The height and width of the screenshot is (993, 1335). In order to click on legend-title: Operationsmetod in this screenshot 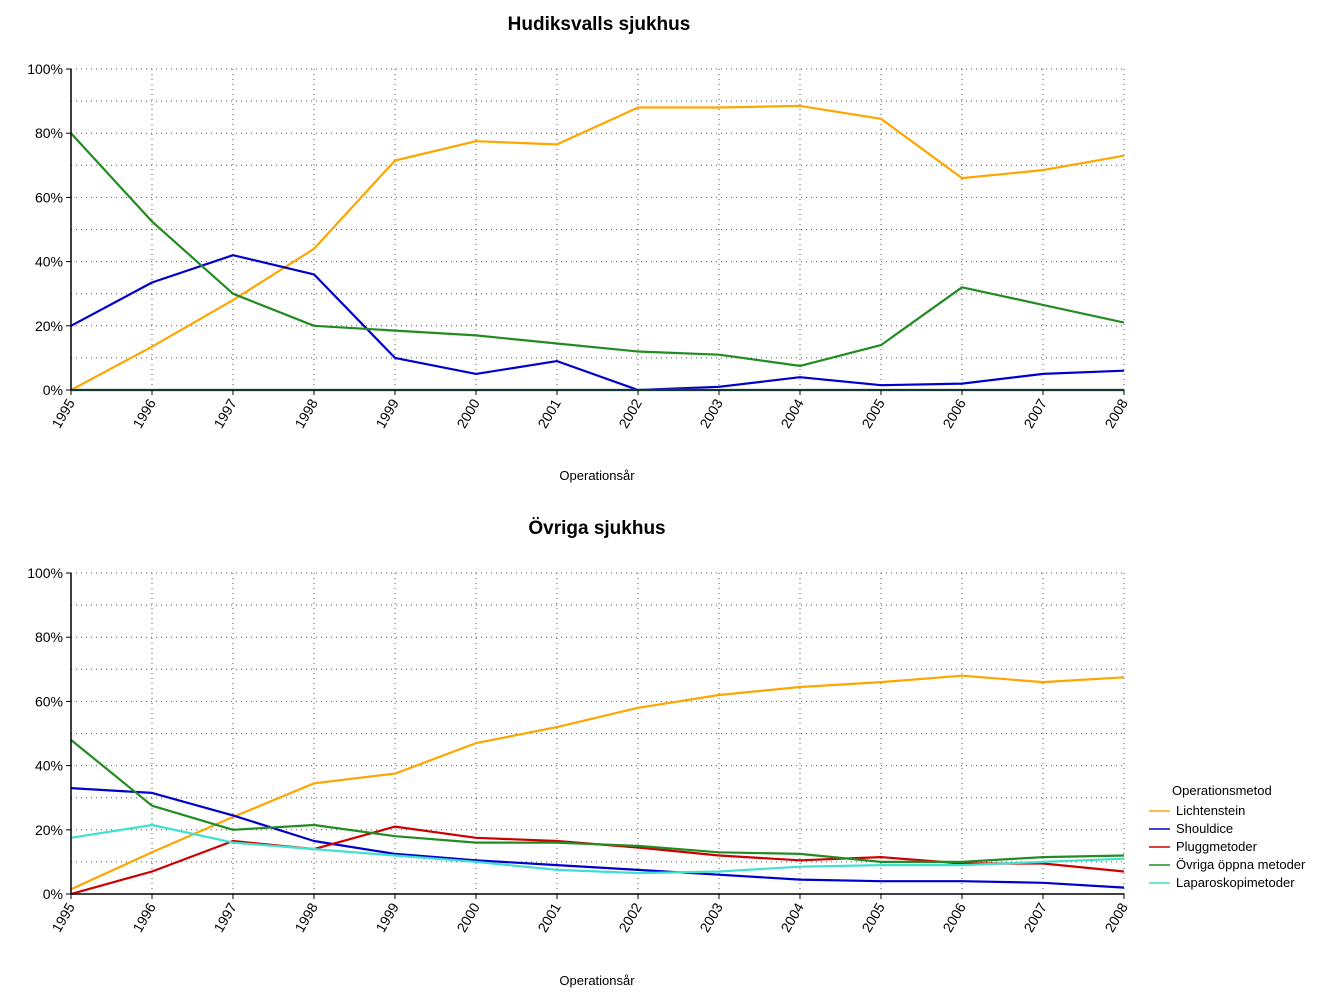, I will do `click(1222, 790)`.